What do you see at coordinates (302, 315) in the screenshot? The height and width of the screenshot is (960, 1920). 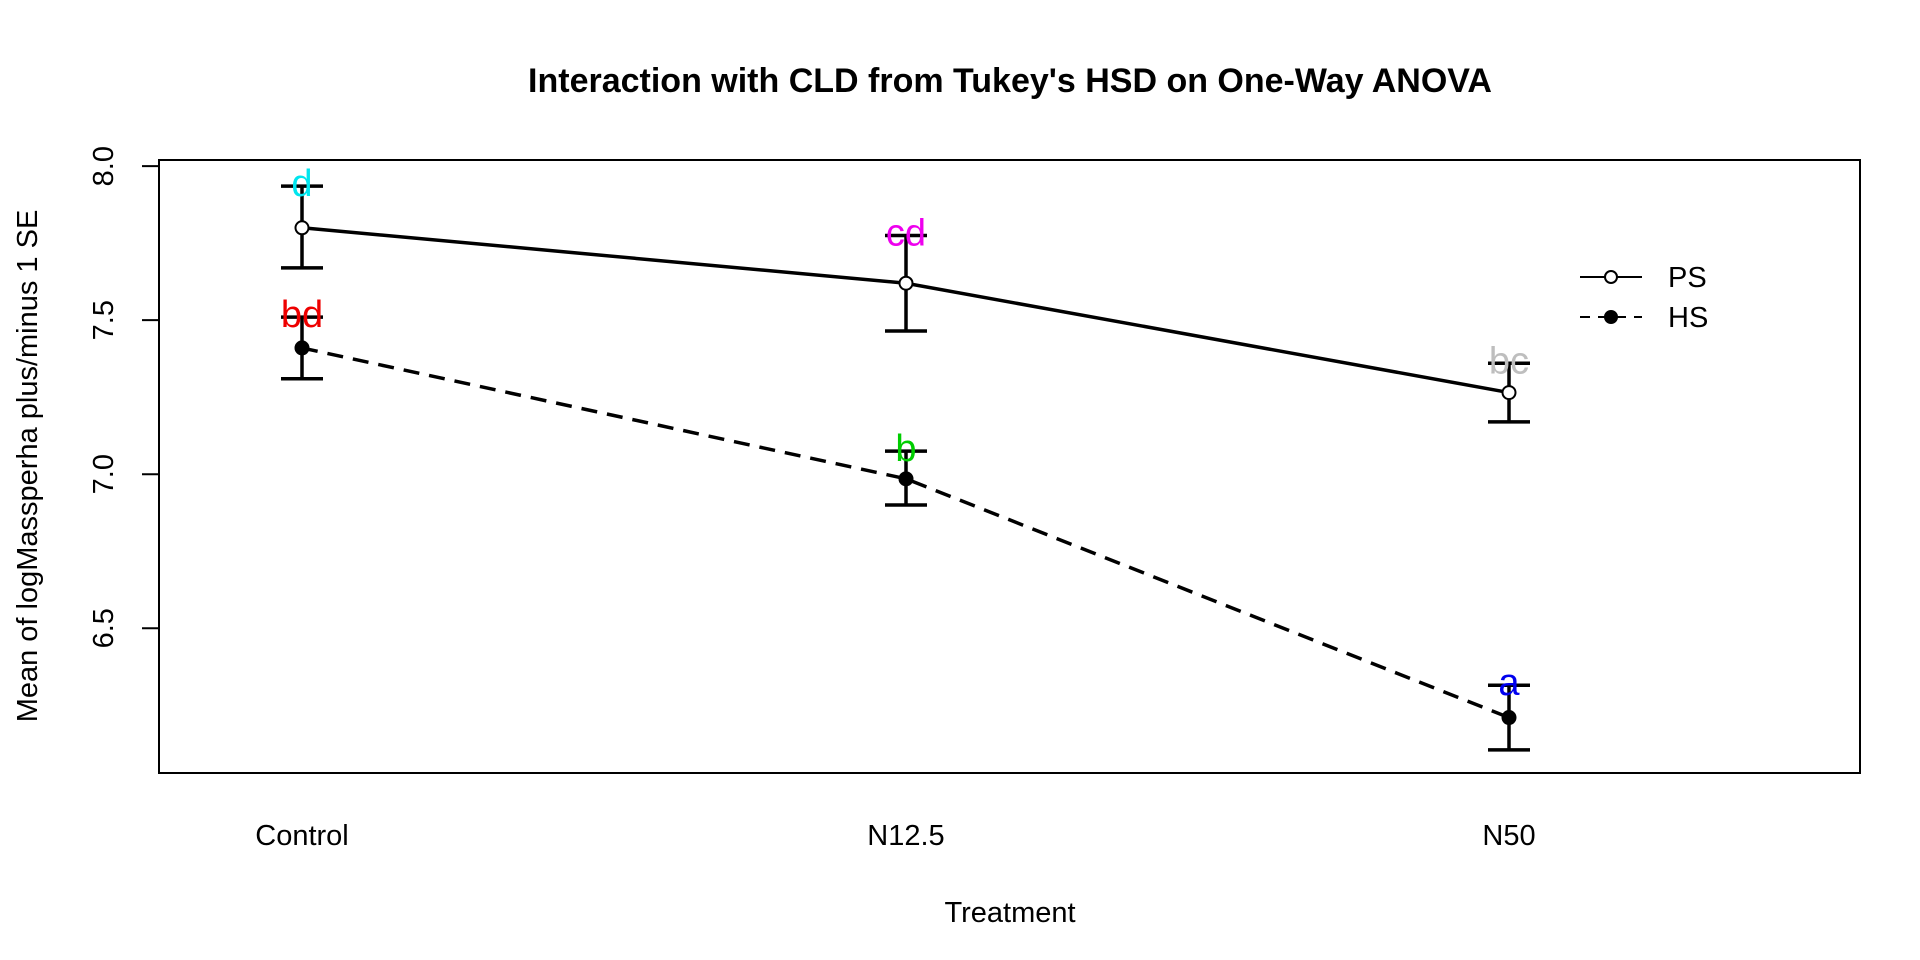 I see `cld-letter: bd` at bounding box center [302, 315].